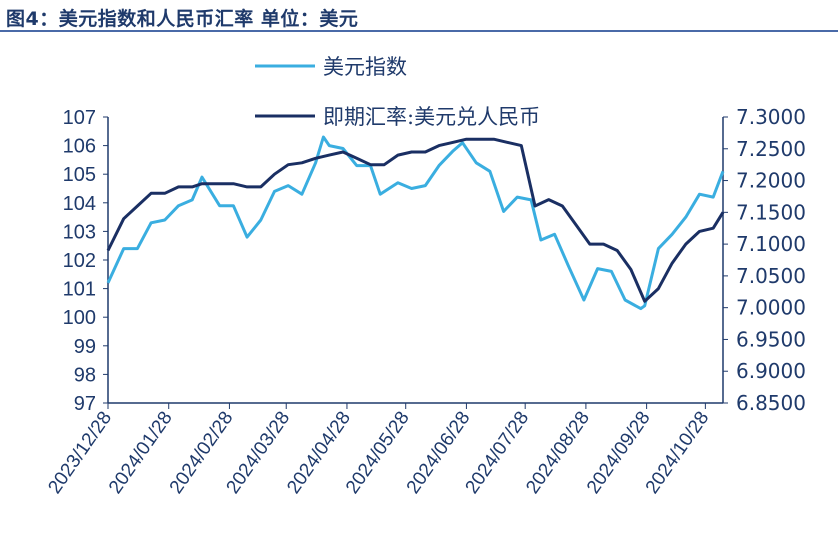 This screenshot has width=838, height=545. I want to click on y-right-tick-label: 7.0000, so click(771, 308).